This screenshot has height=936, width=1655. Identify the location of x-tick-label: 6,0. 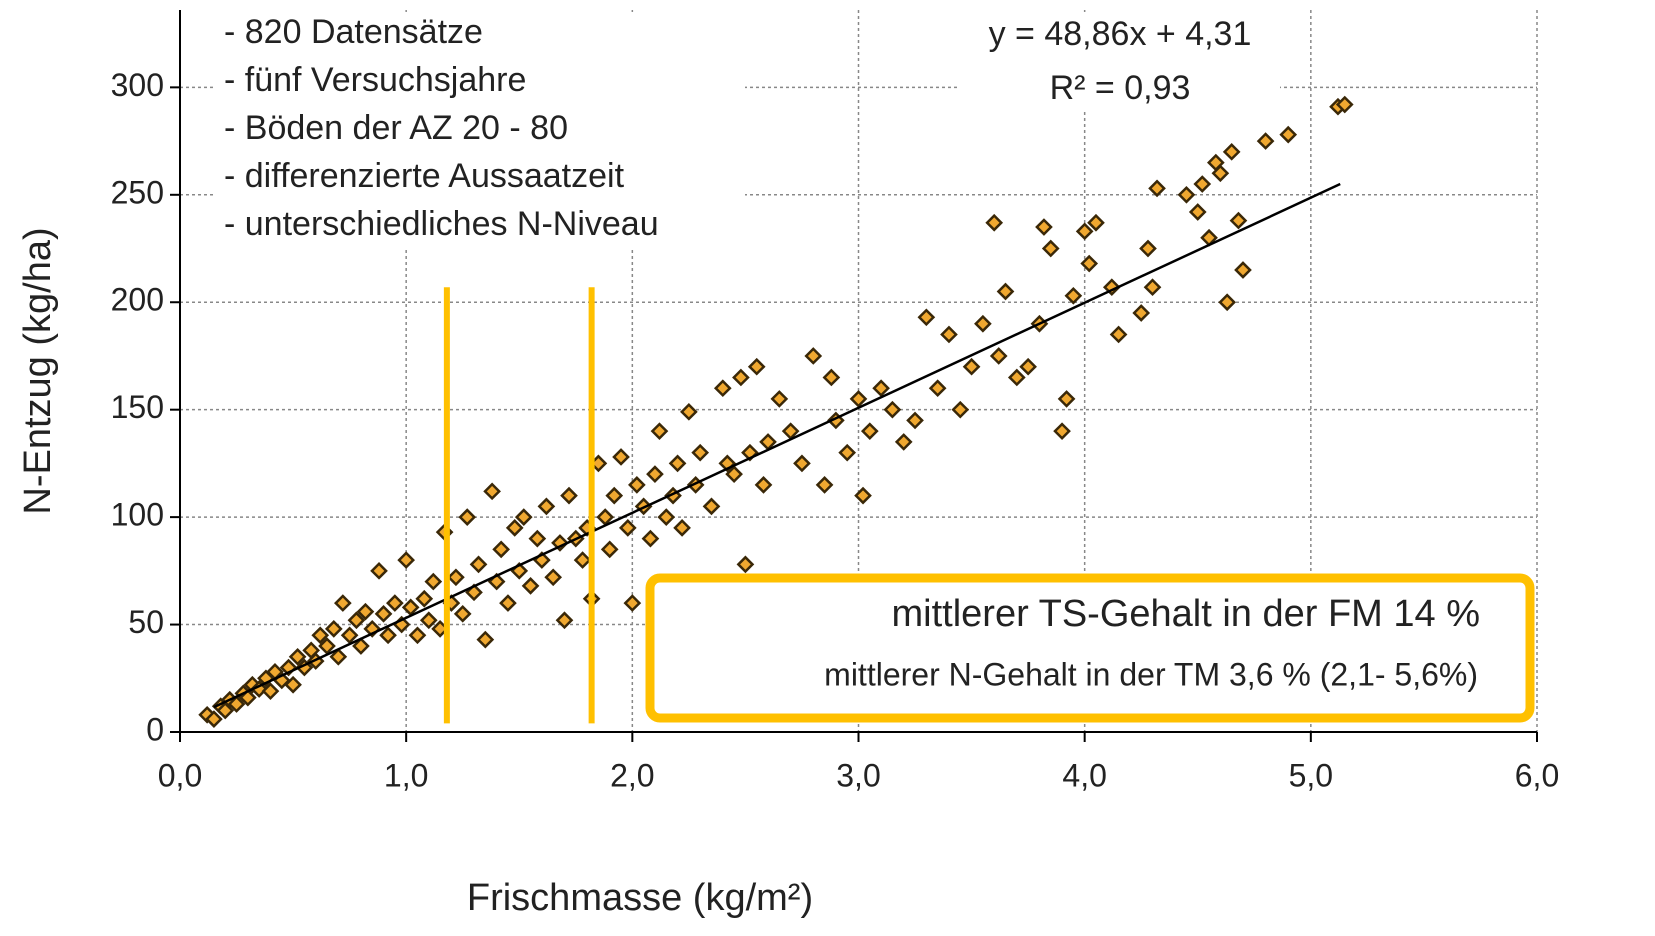
(1537, 775).